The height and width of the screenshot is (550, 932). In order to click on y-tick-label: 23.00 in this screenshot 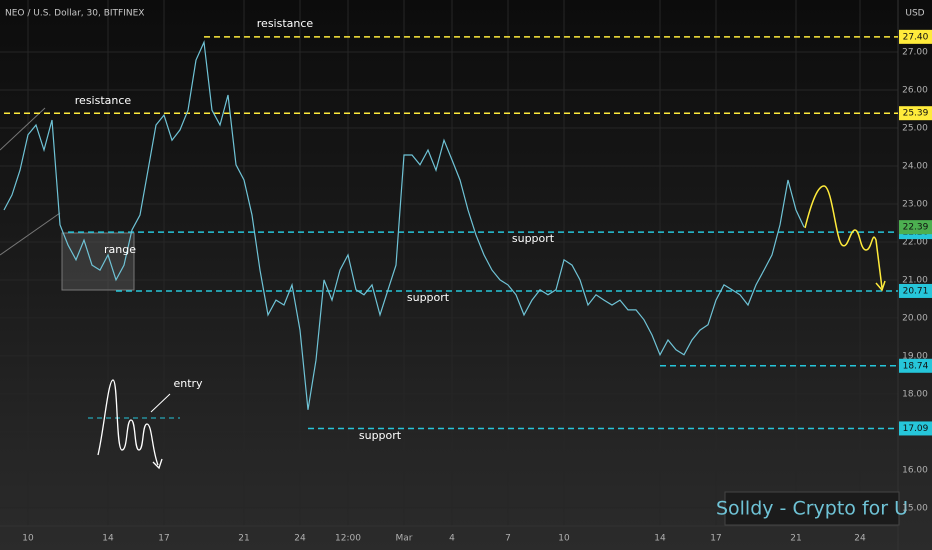, I will do `click(915, 204)`.